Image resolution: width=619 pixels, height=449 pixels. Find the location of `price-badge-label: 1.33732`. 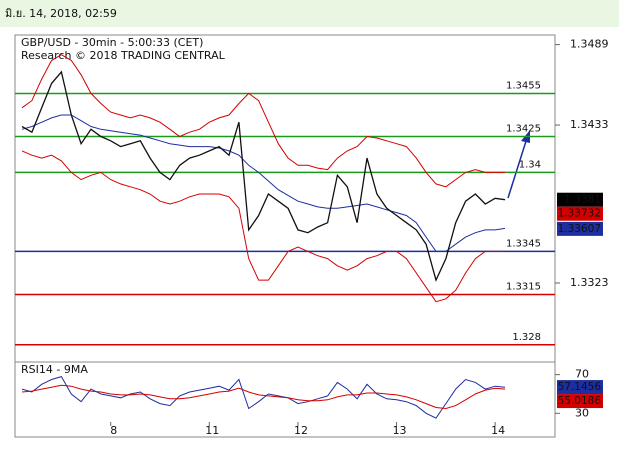

price-badge-label: 1.33732 is located at coordinates (579, 214).